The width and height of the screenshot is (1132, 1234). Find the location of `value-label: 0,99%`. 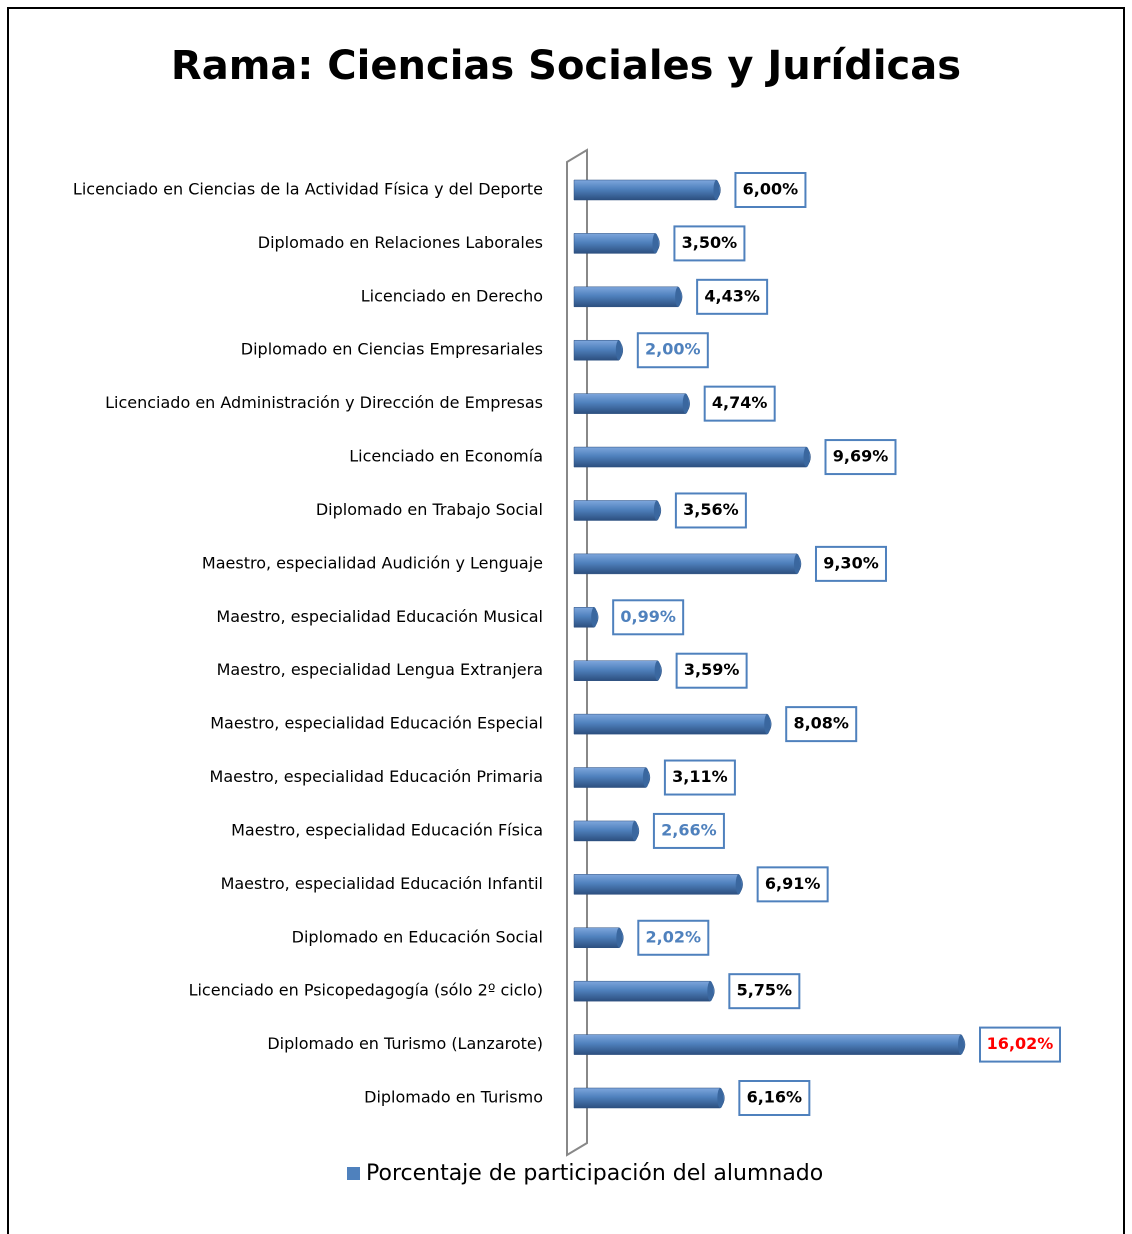

value-label: 0,99% is located at coordinates (648, 616).